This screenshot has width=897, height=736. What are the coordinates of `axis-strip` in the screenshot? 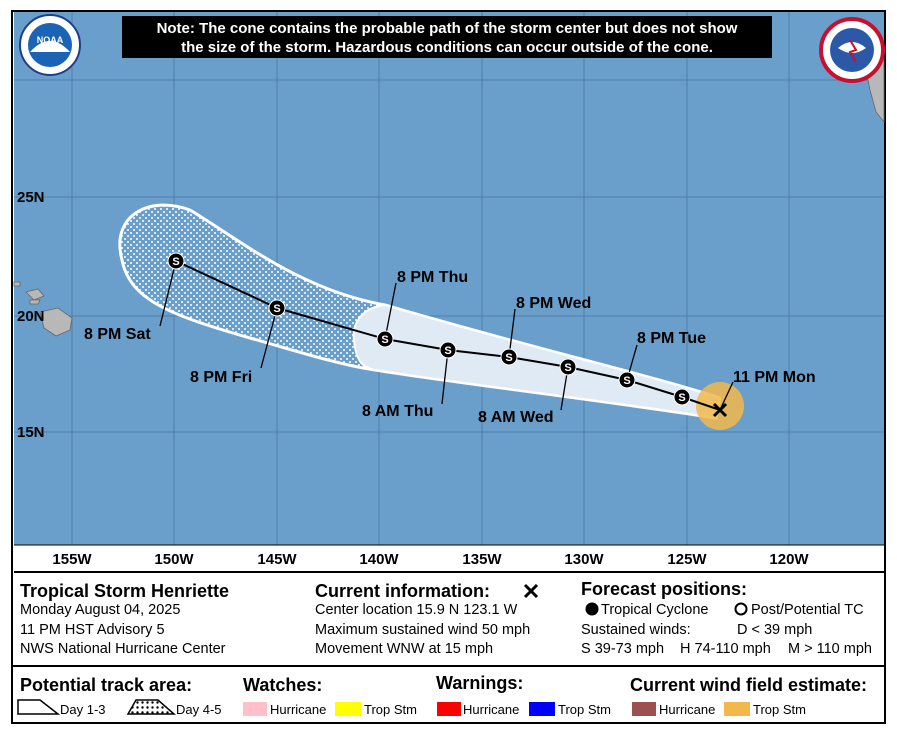 It's located at (449, 558).